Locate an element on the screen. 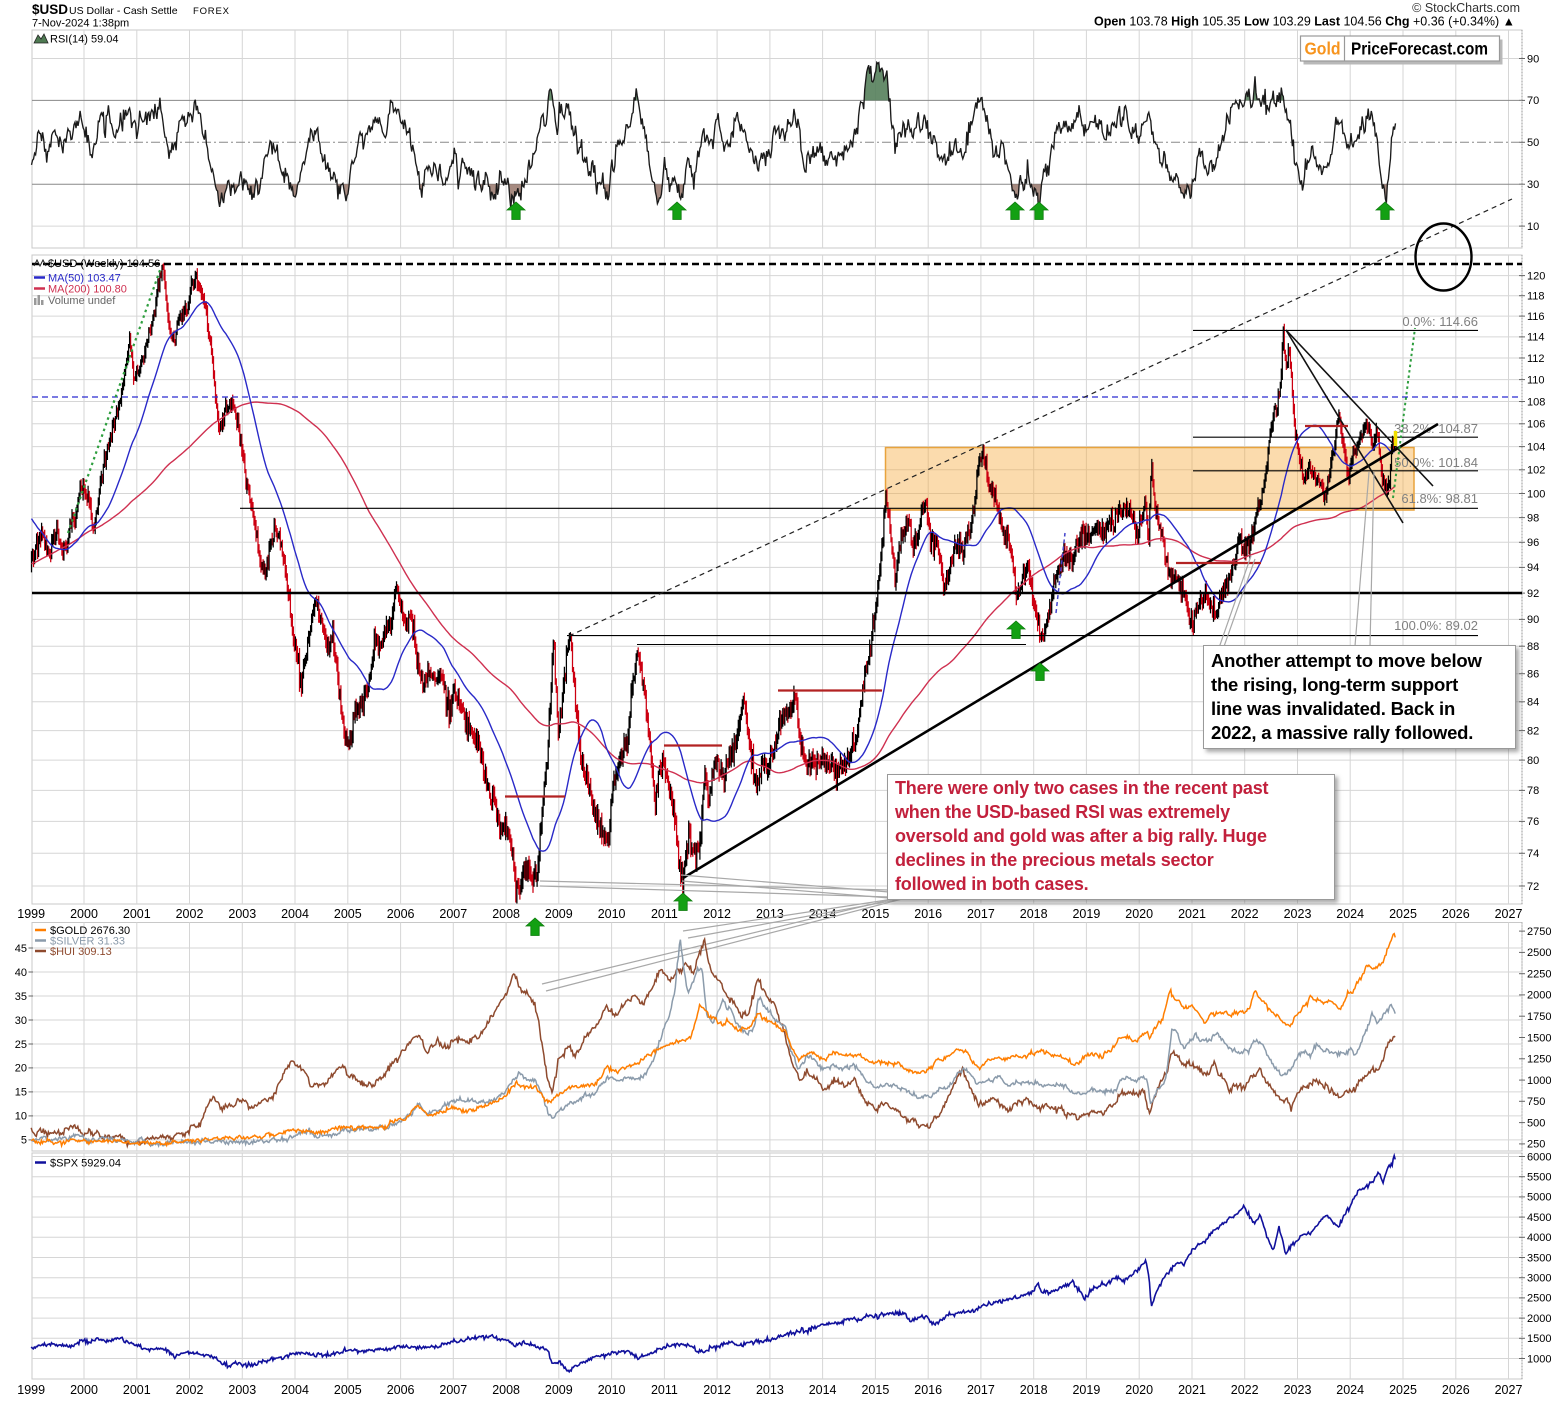 The image size is (1565, 1401). svg-text: 250 is located at coordinates (1536, 1145).